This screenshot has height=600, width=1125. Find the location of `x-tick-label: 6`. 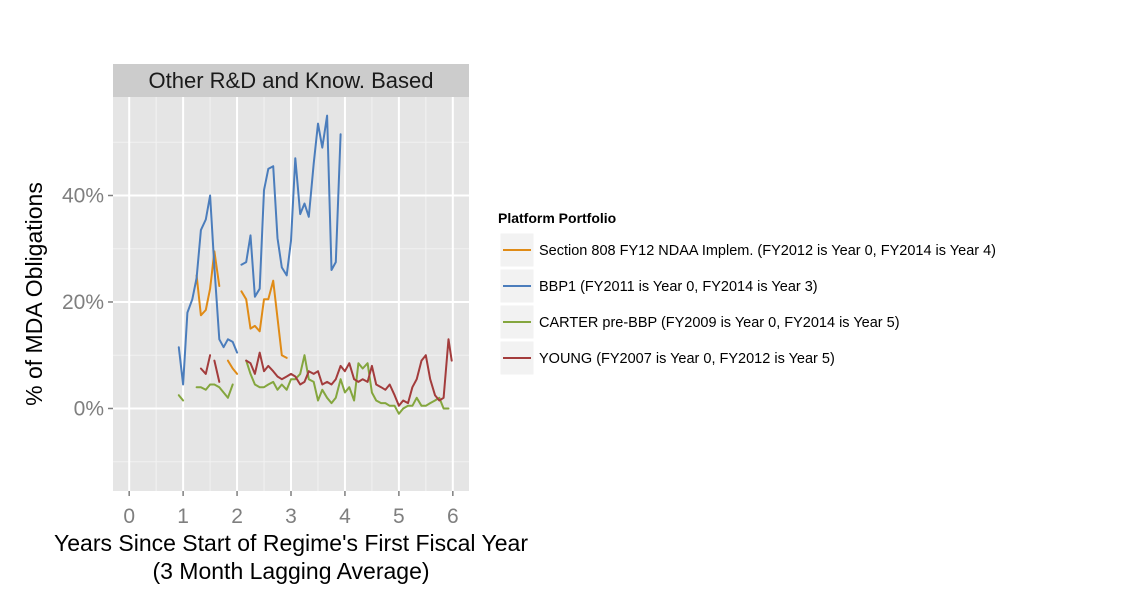

x-tick-label: 6 is located at coordinates (453, 516).